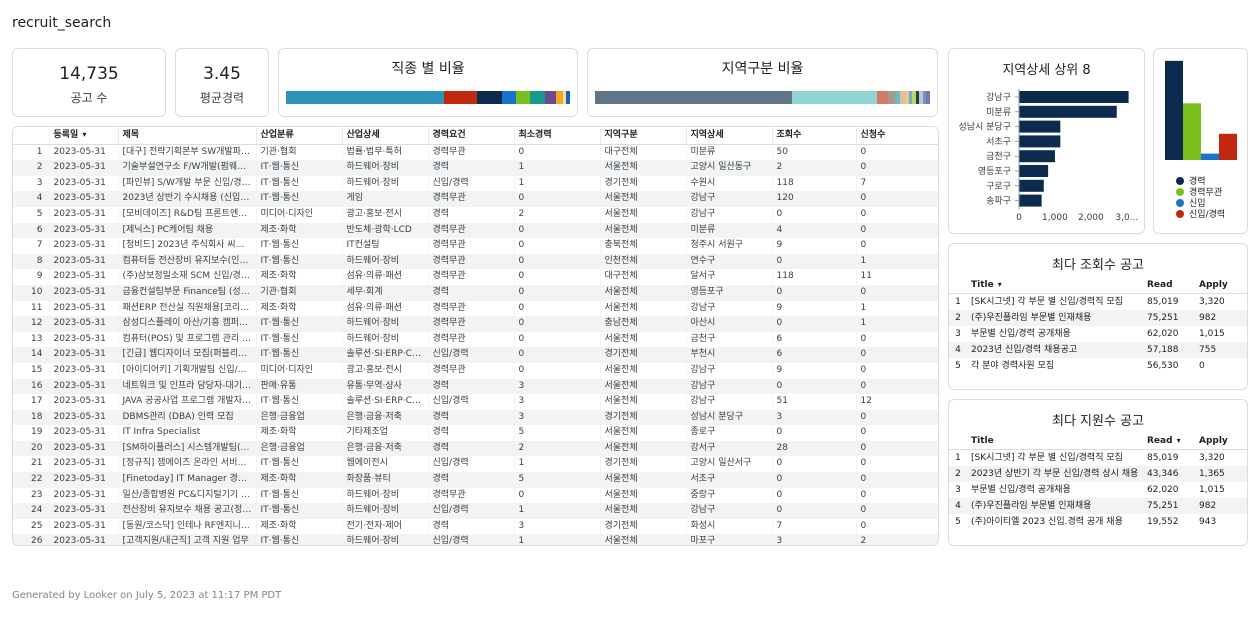 This screenshot has width=1260, height=624. Describe the element at coordinates (897, 136) in the screenshot. I see `column-header: 신청수` at that location.